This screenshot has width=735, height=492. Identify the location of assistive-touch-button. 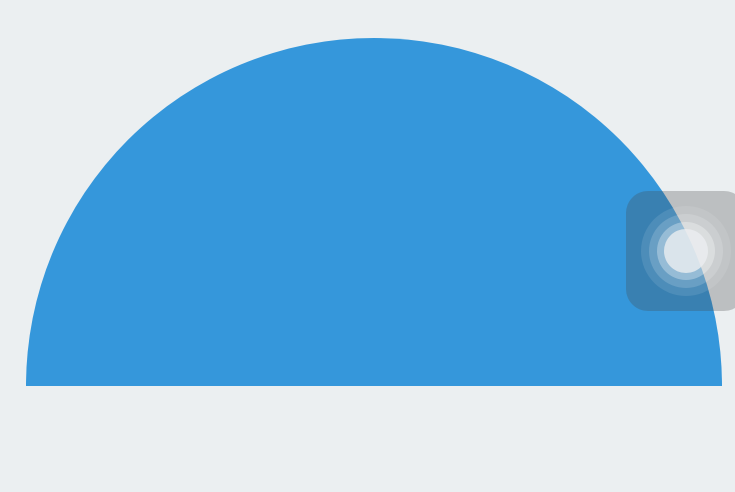
(680, 251).